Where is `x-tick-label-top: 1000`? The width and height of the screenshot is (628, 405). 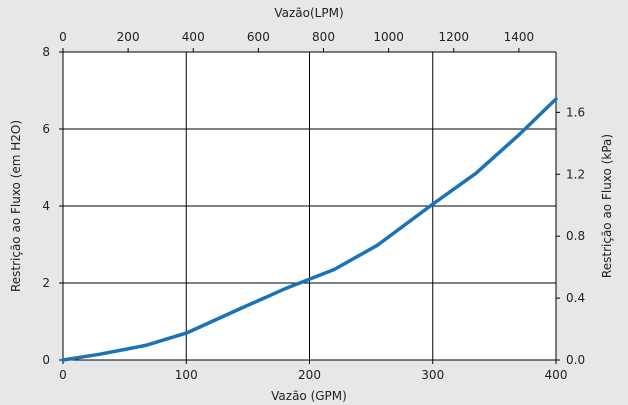 x-tick-label-top: 1000 is located at coordinates (388, 37).